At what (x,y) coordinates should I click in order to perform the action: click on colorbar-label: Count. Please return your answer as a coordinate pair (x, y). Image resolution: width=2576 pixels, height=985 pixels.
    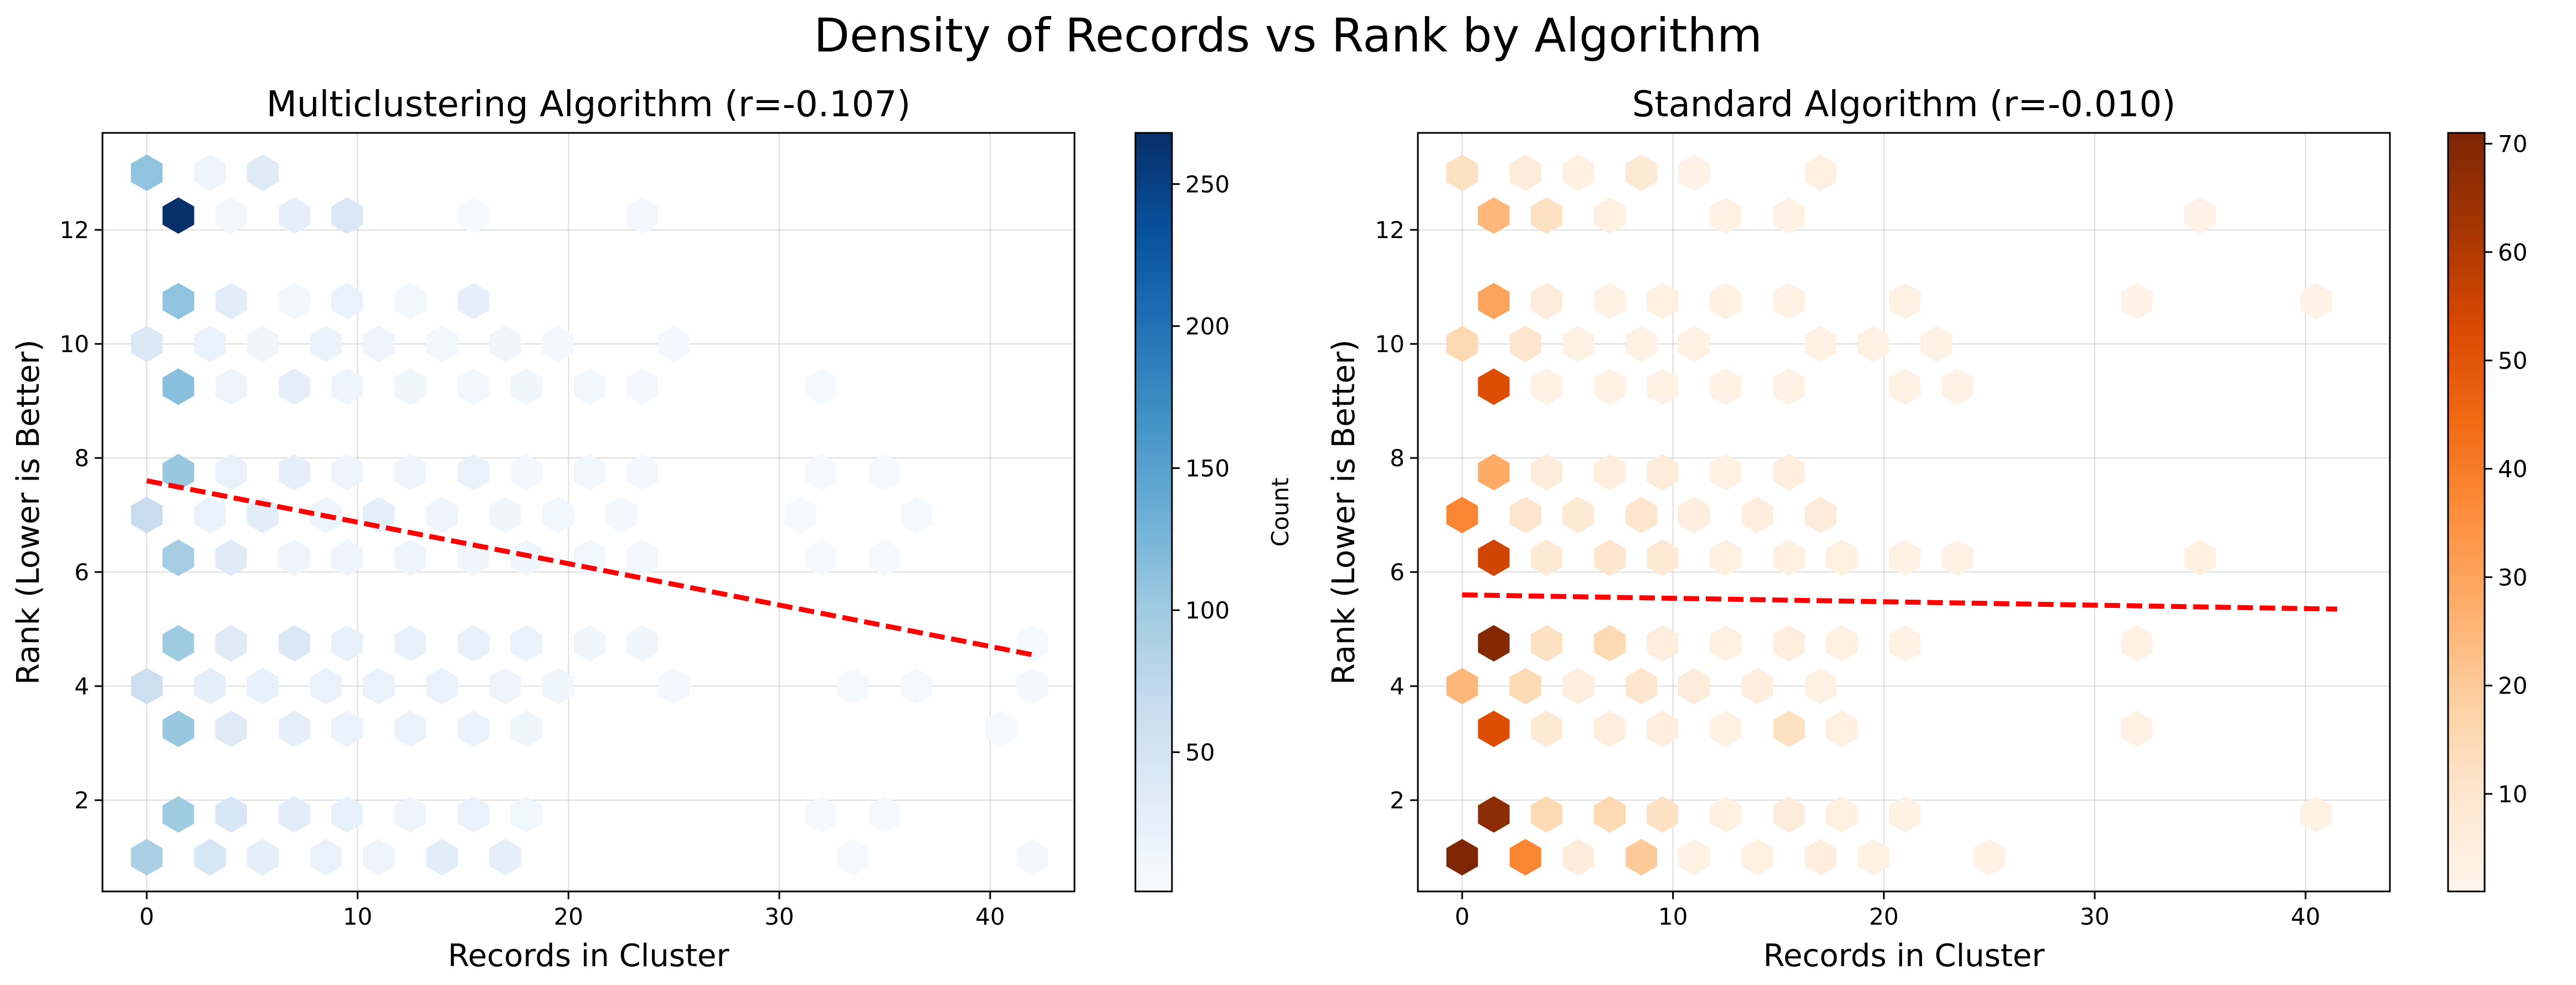
    Looking at the image, I should click on (1280, 512).